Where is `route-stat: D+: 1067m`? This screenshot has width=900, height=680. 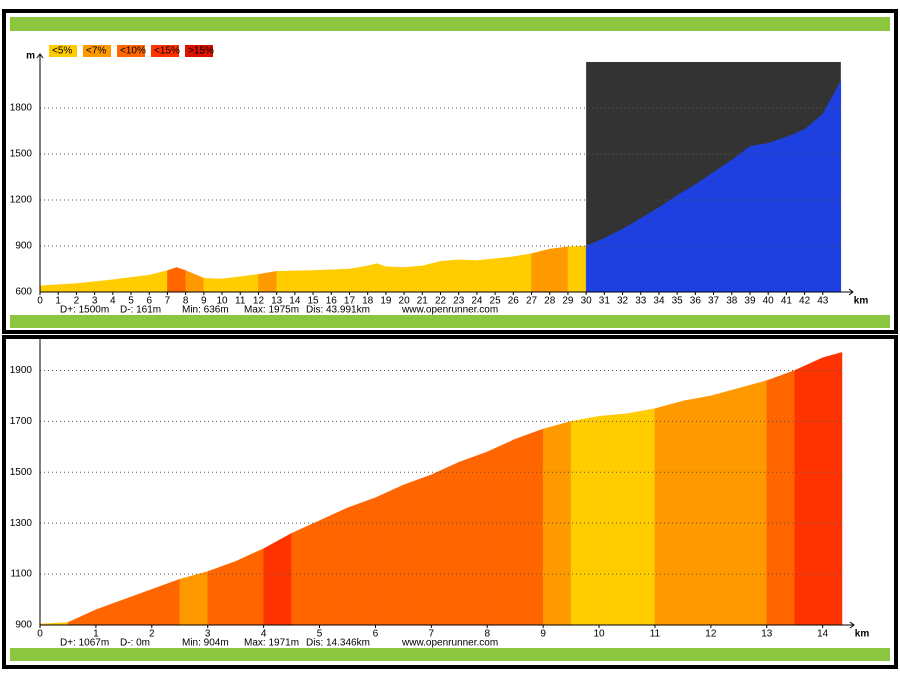
route-stat: D+: 1067m is located at coordinates (84, 643).